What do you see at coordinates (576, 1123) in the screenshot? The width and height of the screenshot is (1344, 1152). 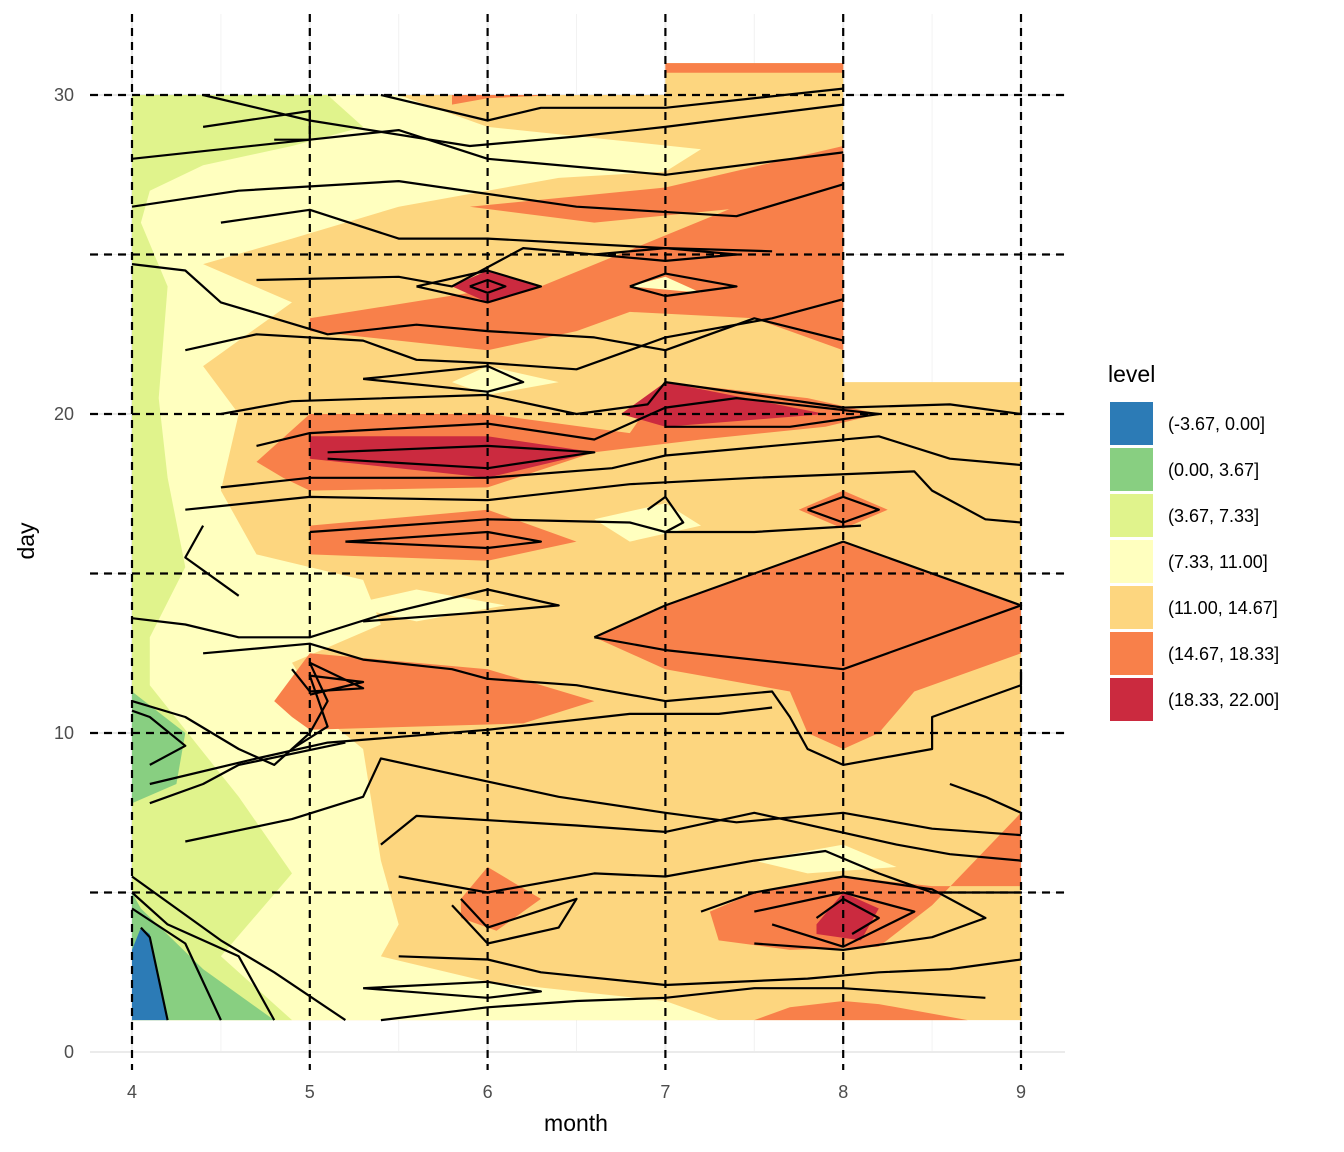 I see `x-axis-title: month` at bounding box center [576, 1123].